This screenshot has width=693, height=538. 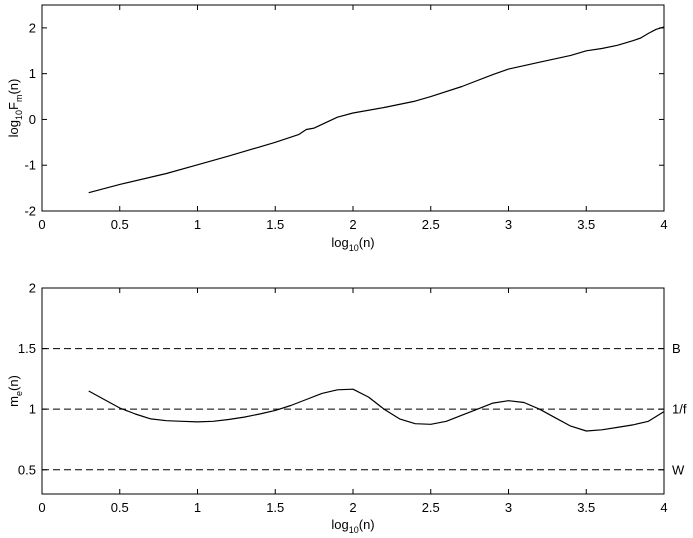 I want to click on y-axis-label-base: log, so click(x=13, y=128).